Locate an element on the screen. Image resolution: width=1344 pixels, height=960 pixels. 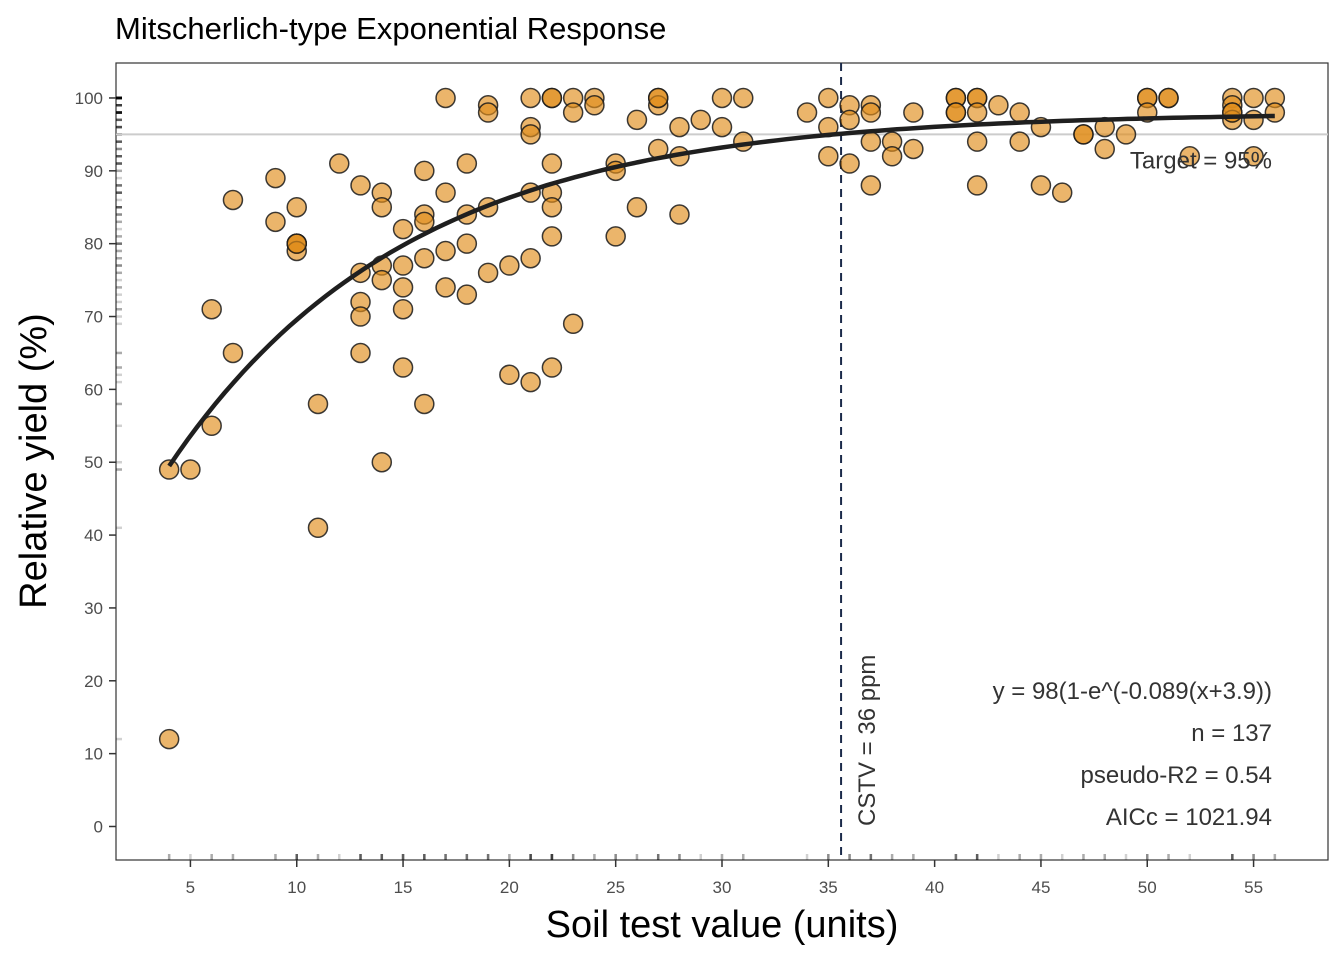
x-tick-label: 15 is located at coordinates (403, 887).